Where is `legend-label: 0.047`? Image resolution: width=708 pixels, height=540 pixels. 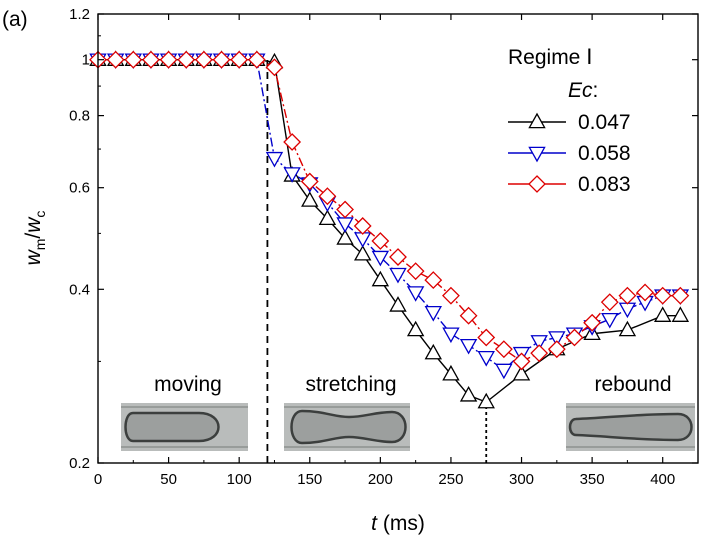
legend-label: 0.047 is located at coordinates (604, 122).